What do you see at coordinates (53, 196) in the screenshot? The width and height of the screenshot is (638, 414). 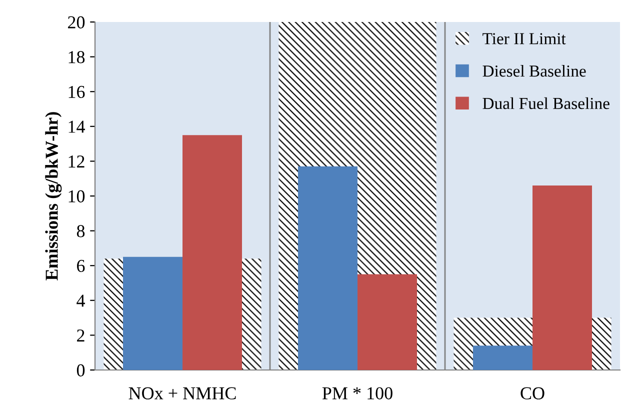 I see `y-axis-title: Emissions (g/bkW-hr)` at bounding box center [53, 196].